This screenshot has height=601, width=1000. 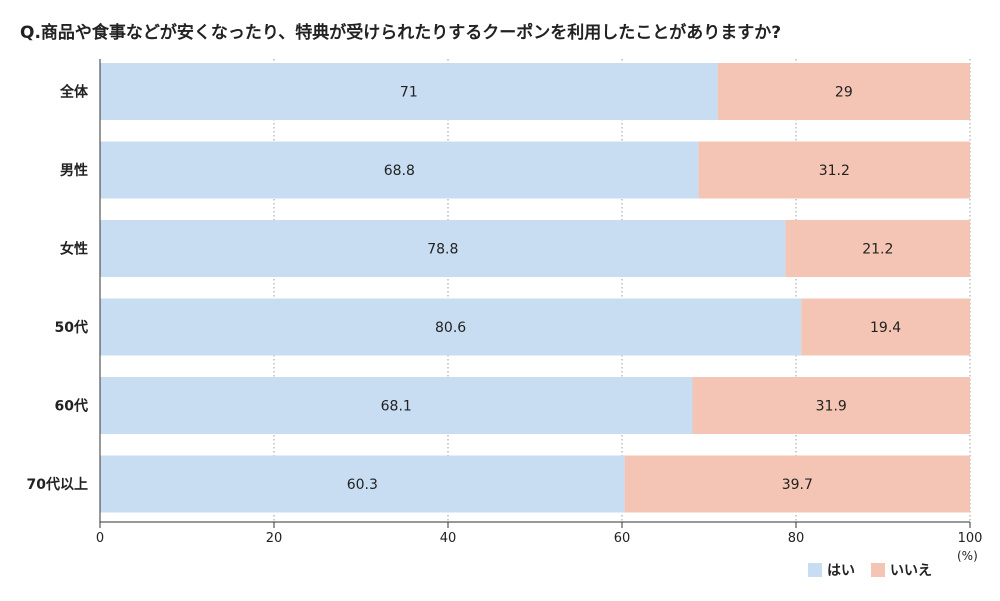 What do you see at coordinates (74, 249) in the screenshot?
I see `category-label: 女性` at bounding box center [74, 249].